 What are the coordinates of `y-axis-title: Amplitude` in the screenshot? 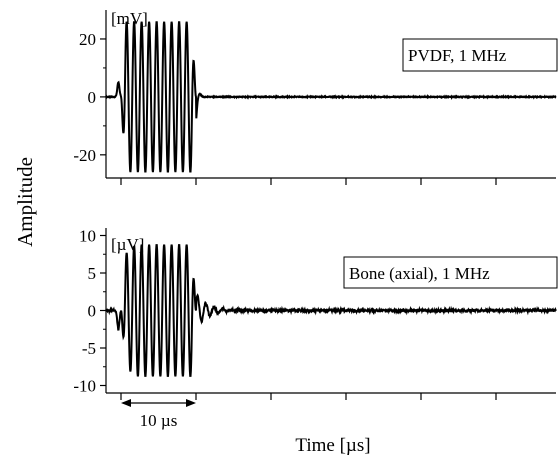 It's located at (25, 202).